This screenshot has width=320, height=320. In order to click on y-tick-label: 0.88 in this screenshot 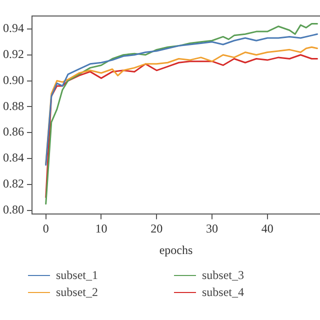, I will do `click(13, 105)`.